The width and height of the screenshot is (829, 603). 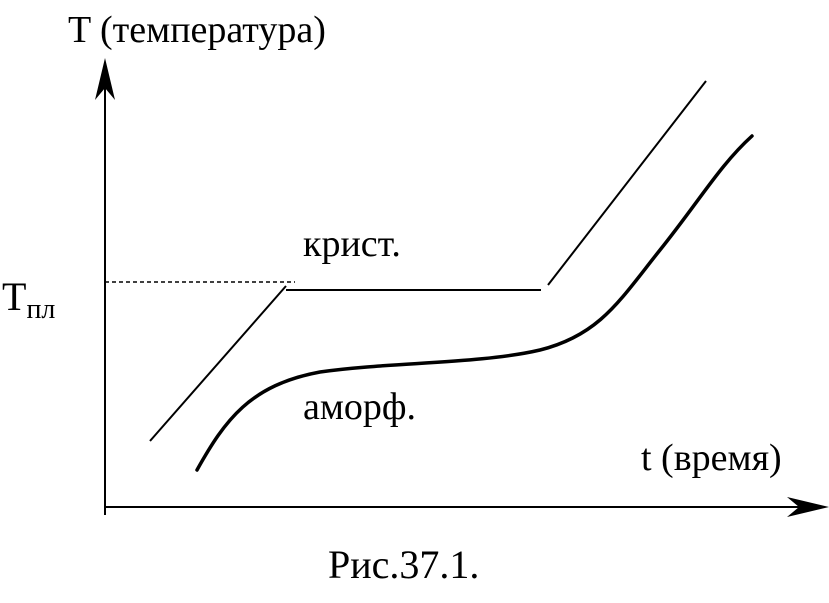 What do you see at coordinates (14, 296) in the screenshot?
I see `melting-point-symbol: T` at bounding box center [14, 296].